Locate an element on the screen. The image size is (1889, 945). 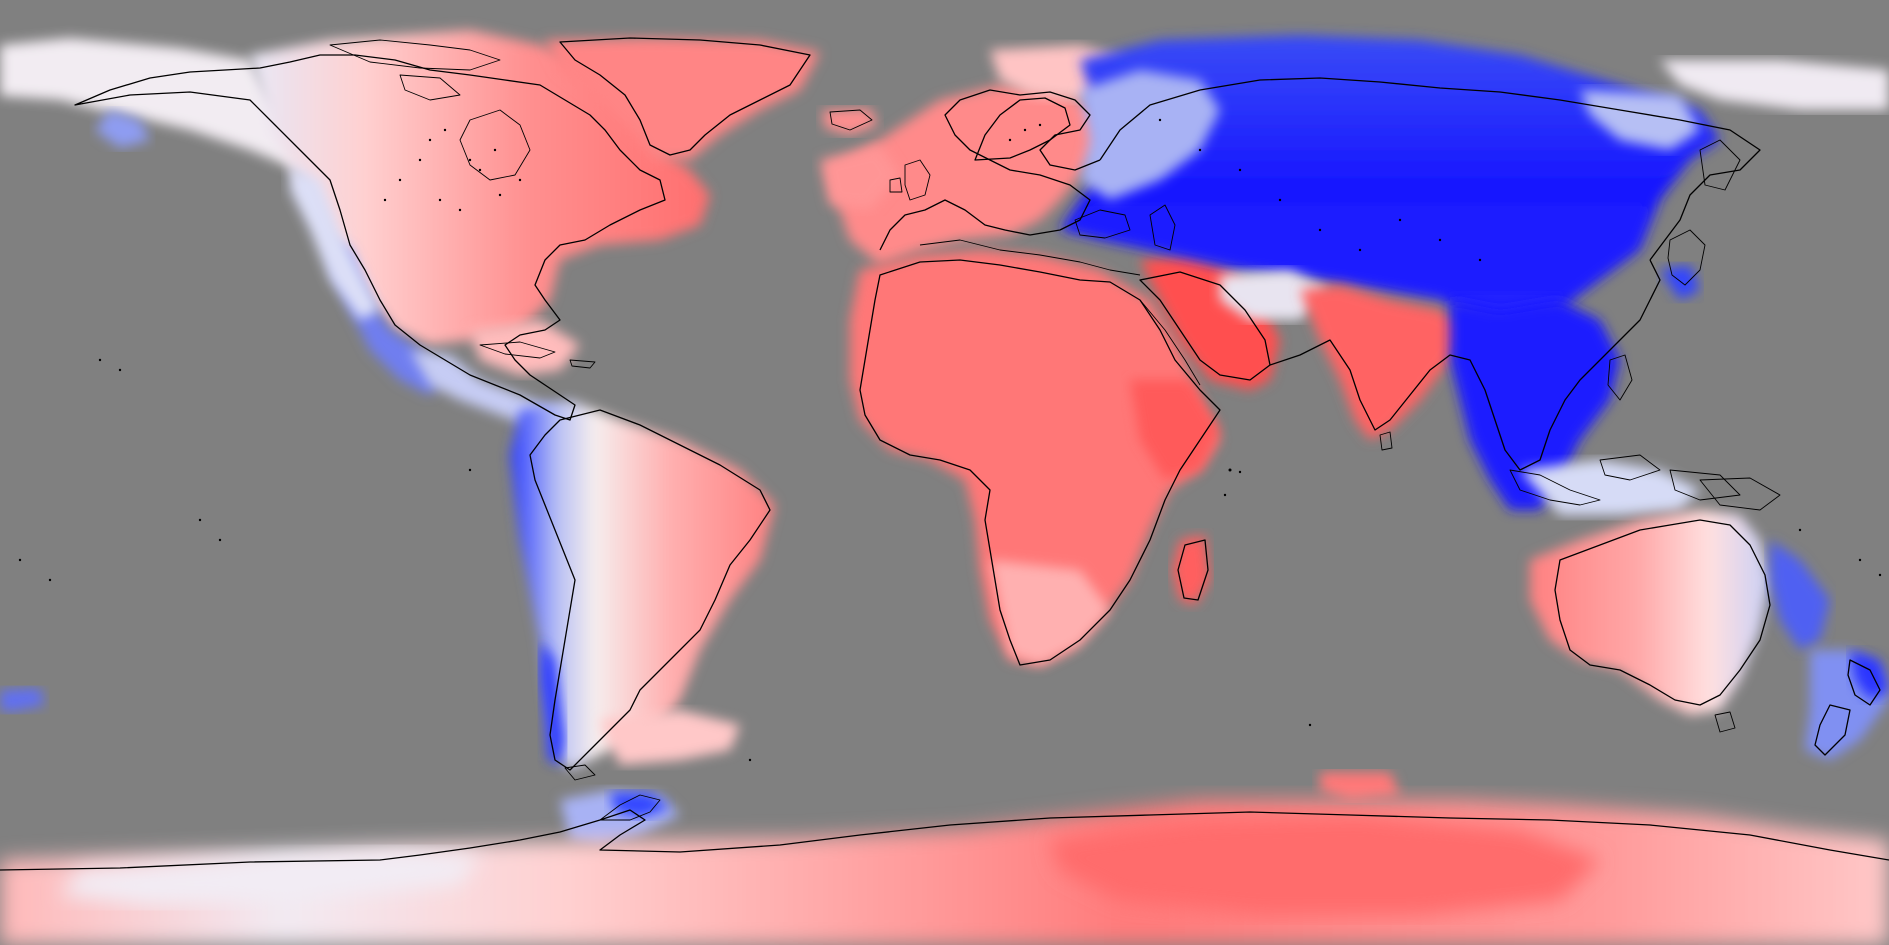
region-central-asia-white is located at coordinates (1275, 295).